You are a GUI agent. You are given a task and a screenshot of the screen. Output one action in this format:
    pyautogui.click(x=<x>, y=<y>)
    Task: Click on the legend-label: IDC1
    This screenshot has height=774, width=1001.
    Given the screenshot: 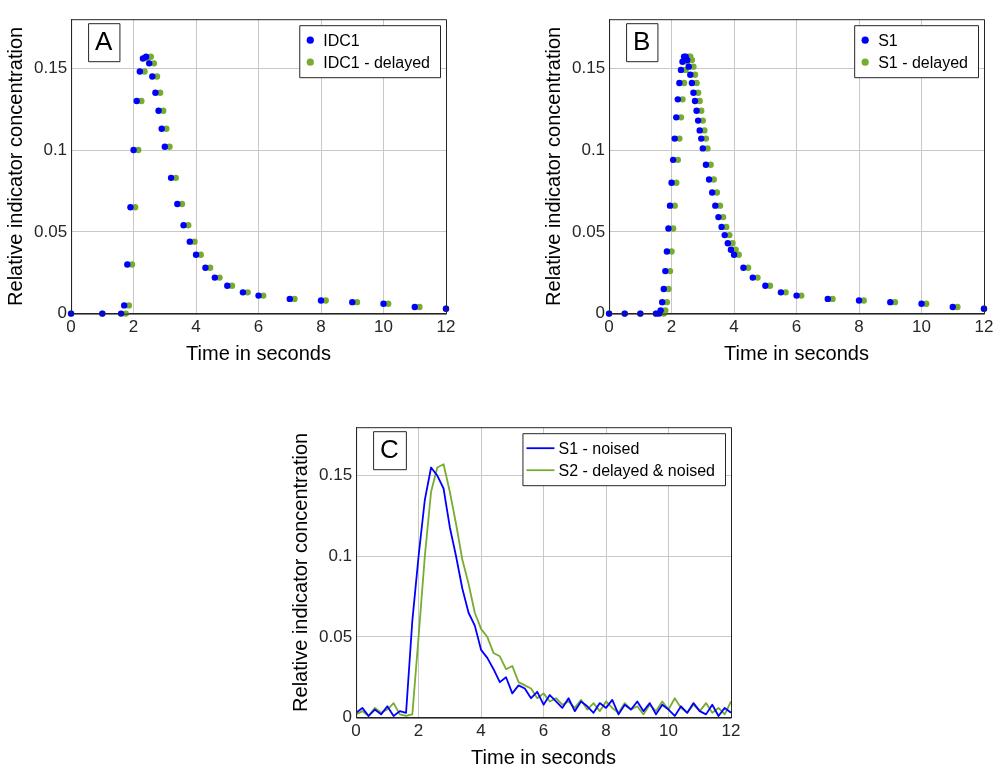 What is the action you would take?
    pyautogui.click(x=341, y=40)
    